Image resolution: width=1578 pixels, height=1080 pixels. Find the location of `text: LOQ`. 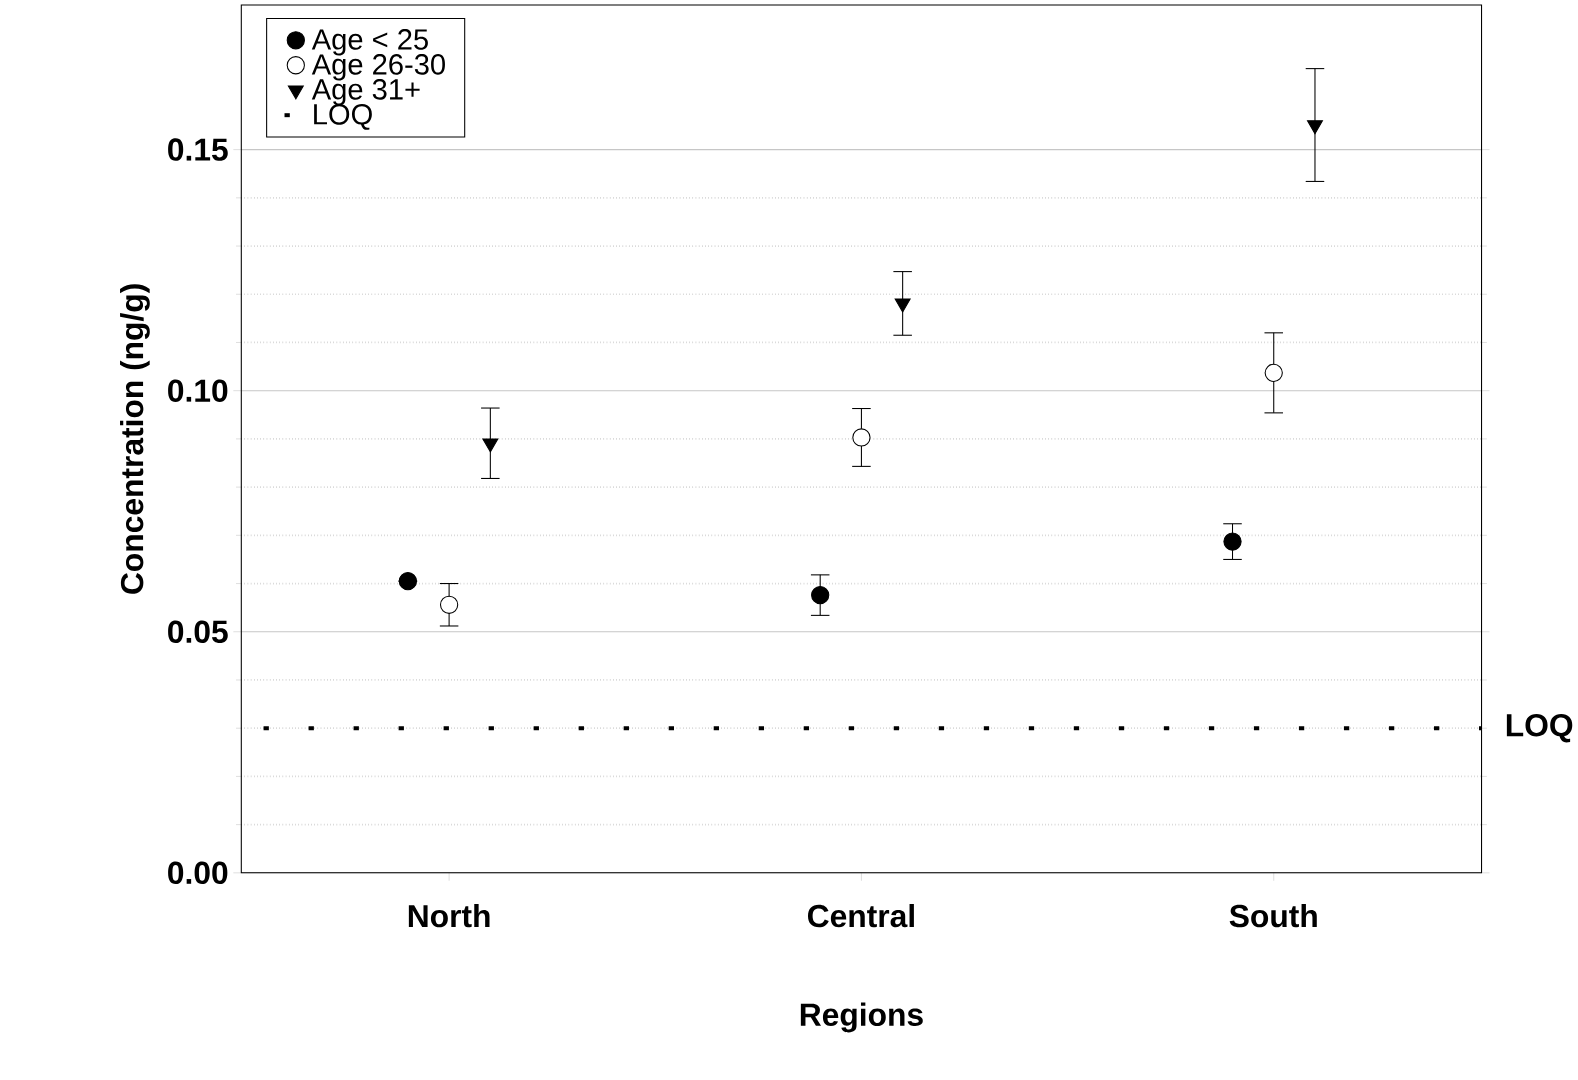

text: LOQ is located at coordinates (343, 116).